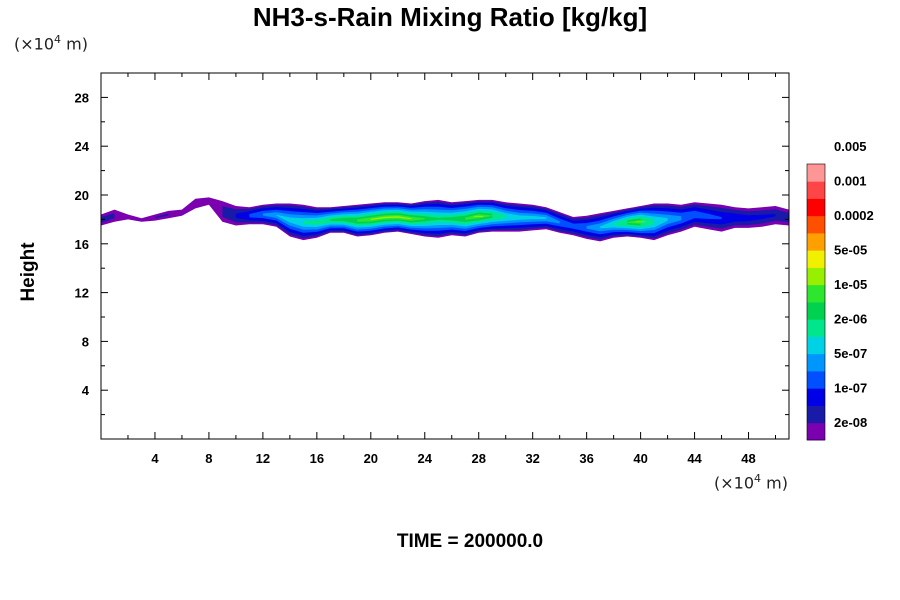 This screenshot has width=900, height=600. I want to click on colorbar-label-1: 1e-07, so click(850, 387).